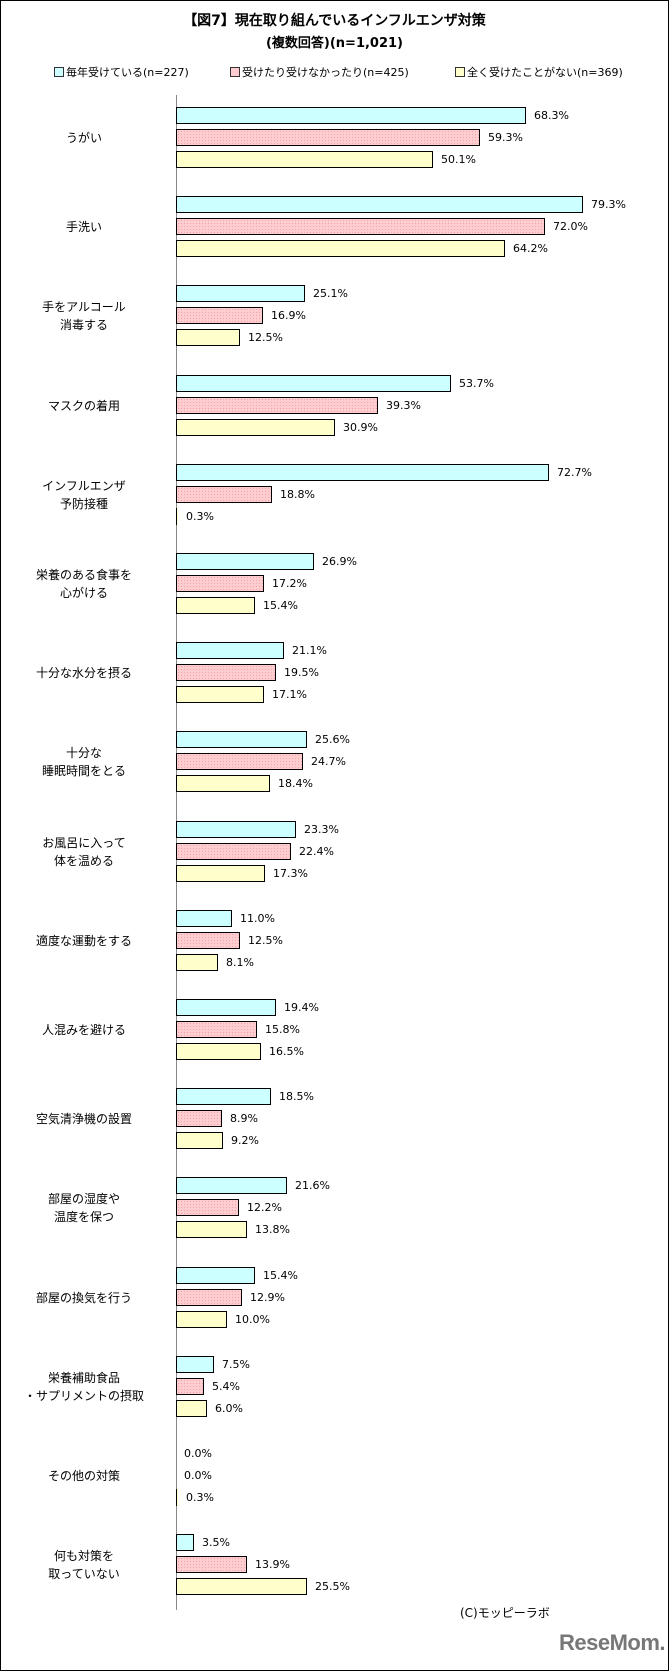 Image resolution: width=669 pixels, height=1671 pixels. What do you see at coordinates (301, 672) in the screenshot?
I see `value-label: 19.5%` at bounding box center [301, 672].